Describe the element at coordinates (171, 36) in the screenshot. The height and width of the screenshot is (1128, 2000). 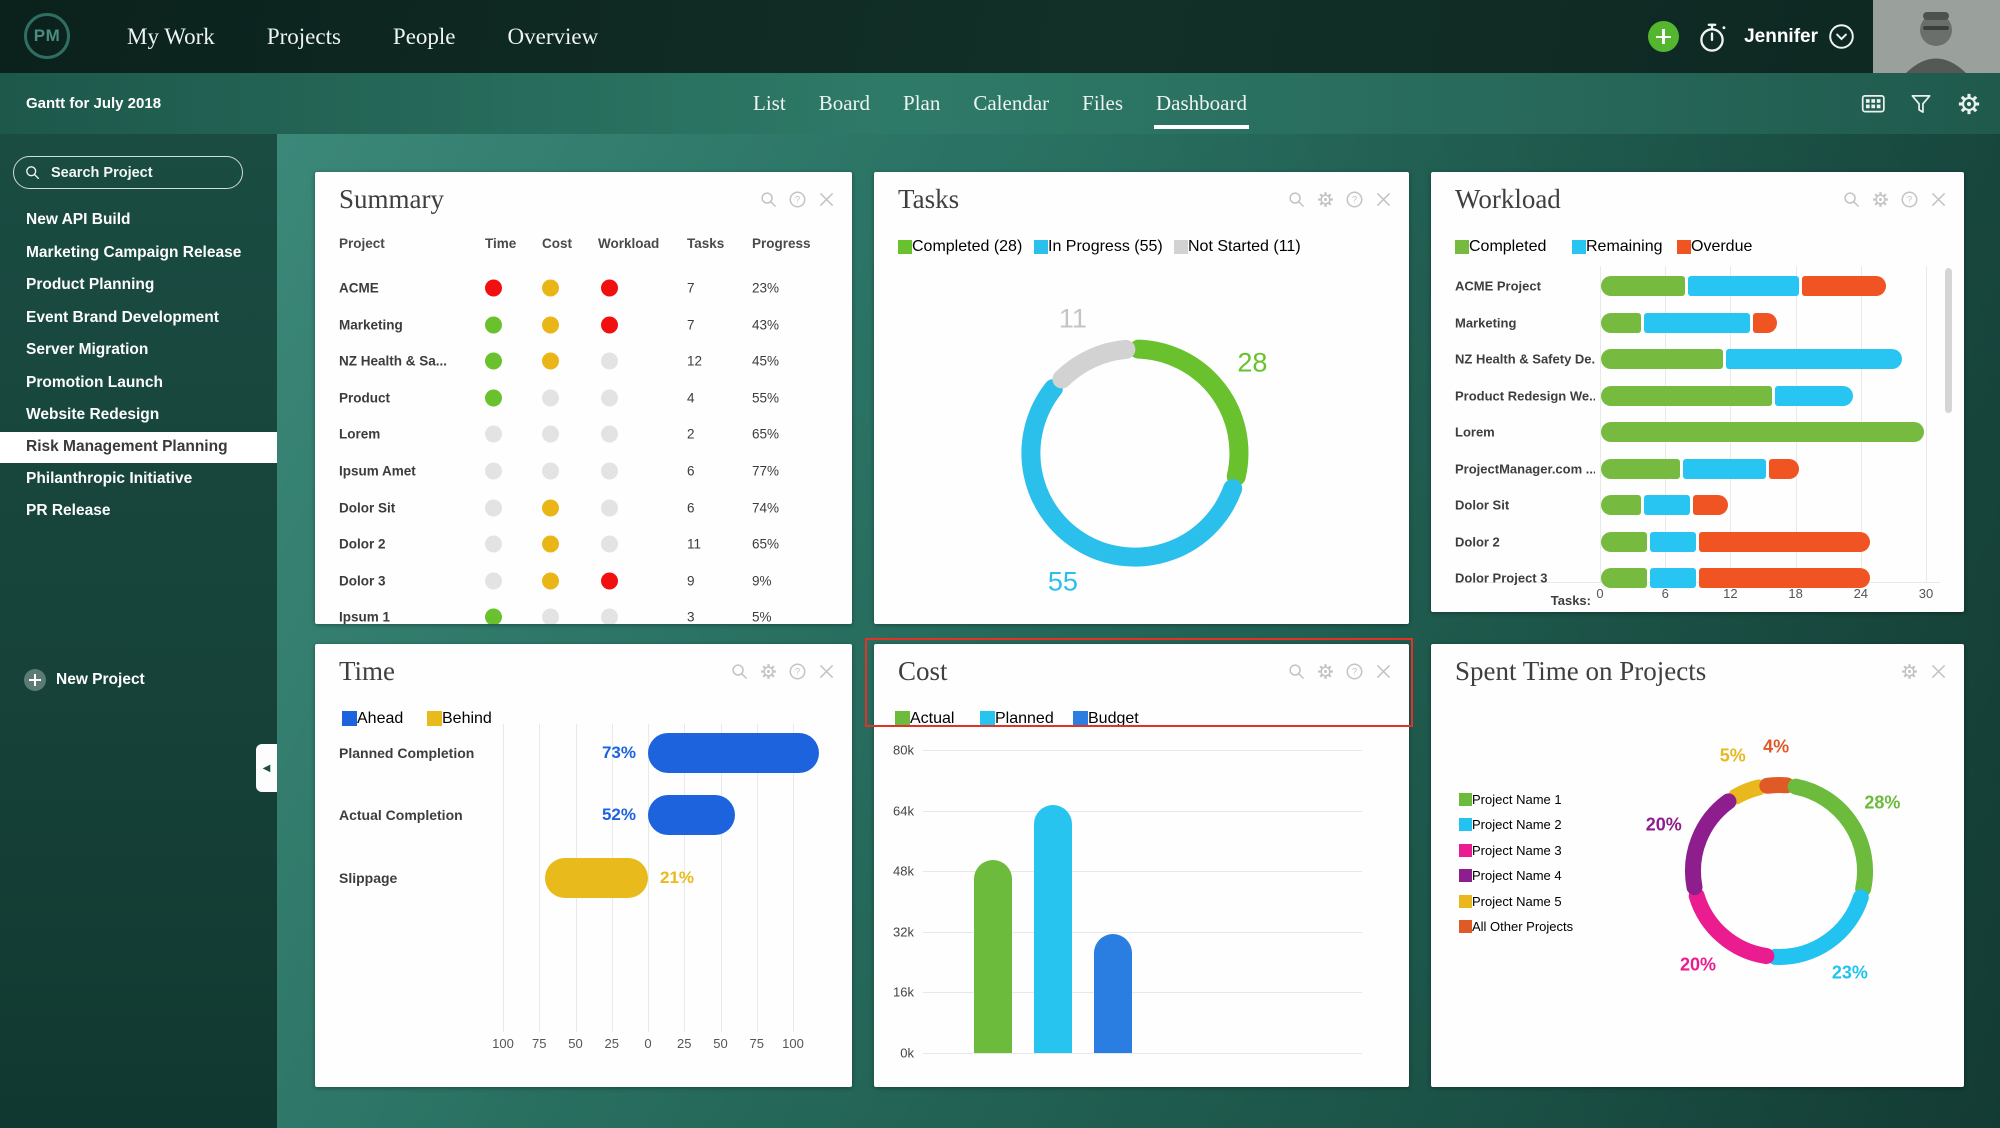
I see `nav-item-my-work: My Work` at that location.